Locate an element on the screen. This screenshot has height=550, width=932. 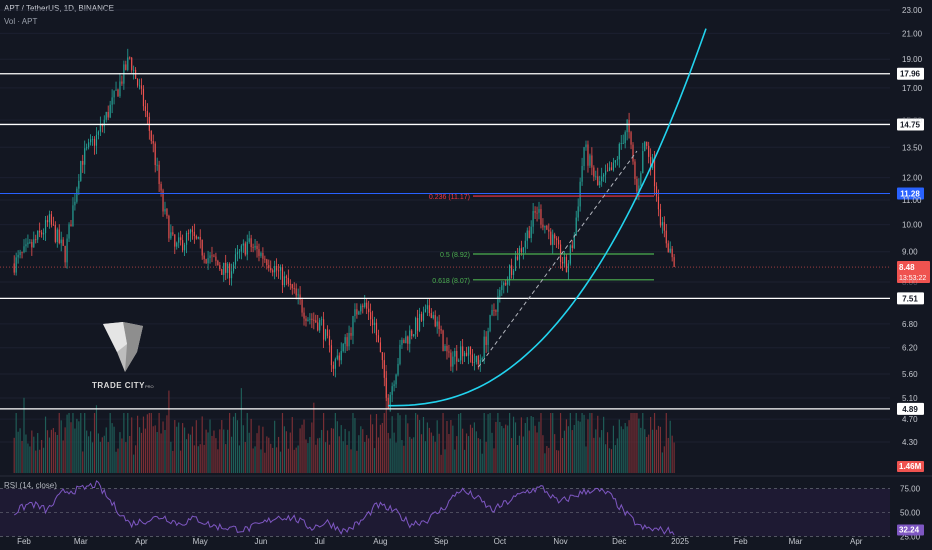
dashed-trendline is located at coordinates (557, 259).